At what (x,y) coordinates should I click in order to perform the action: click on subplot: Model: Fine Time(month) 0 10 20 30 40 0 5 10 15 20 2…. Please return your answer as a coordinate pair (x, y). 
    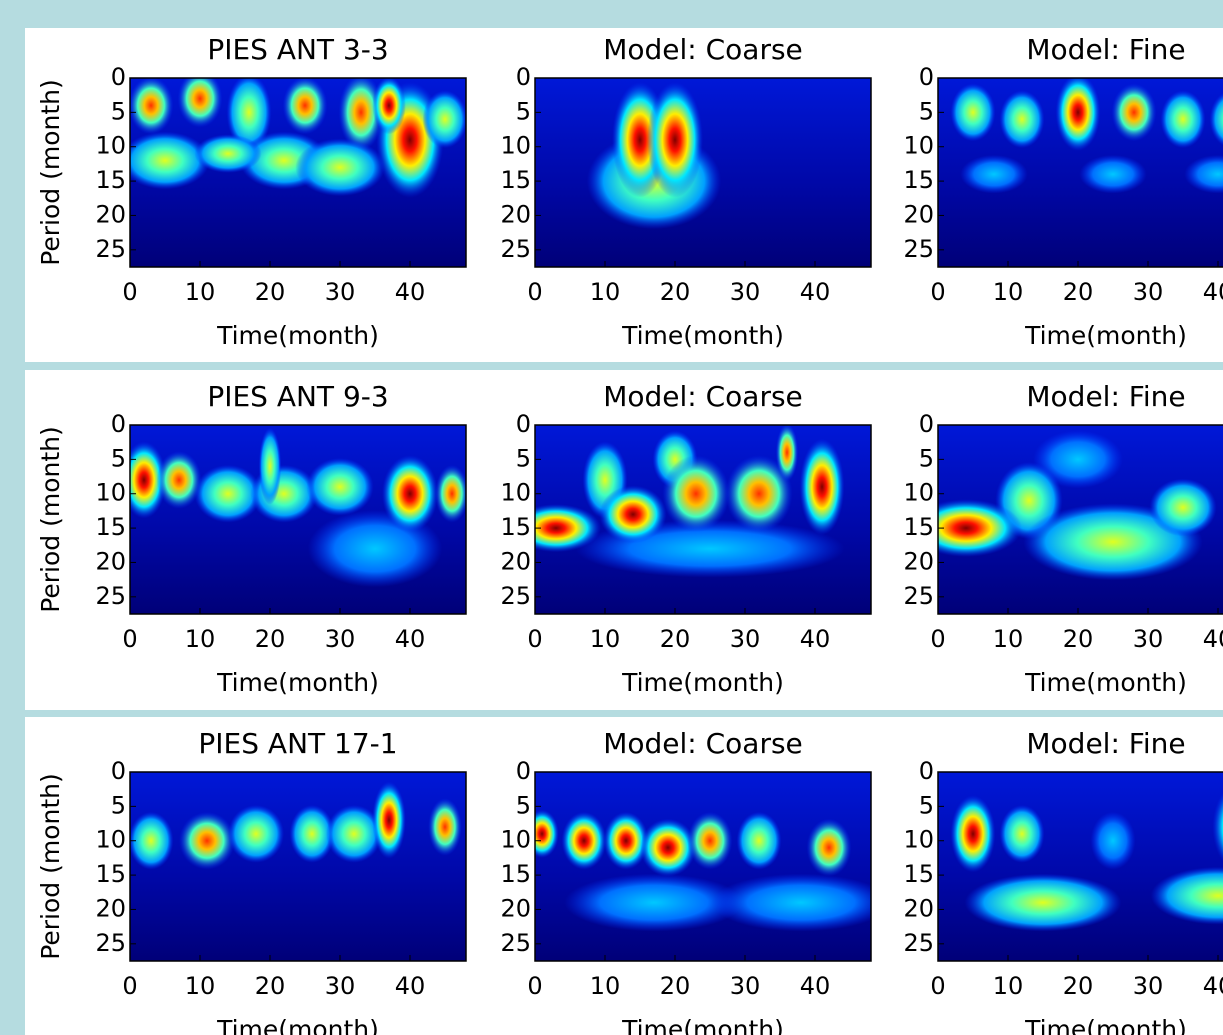
    Looking at the image, I should click on (1063, 191).